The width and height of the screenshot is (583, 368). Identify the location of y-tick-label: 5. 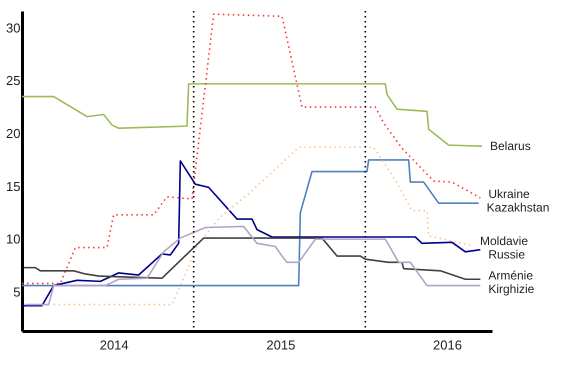
(16, 292).